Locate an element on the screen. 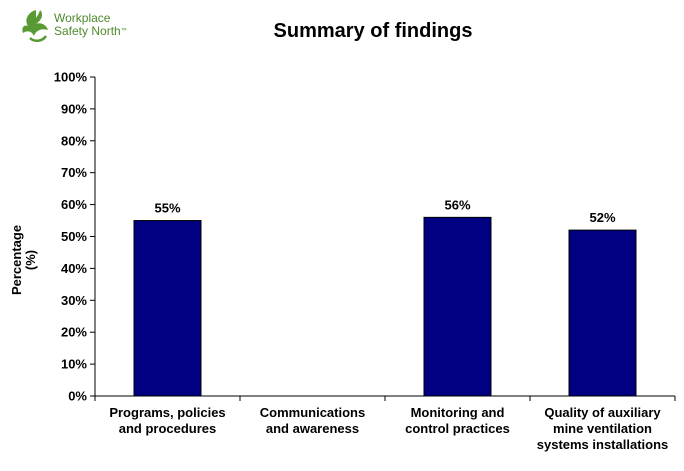 The image size is (684, 471). y-tick-label-3: 30% is located at coordinates (74, 300).